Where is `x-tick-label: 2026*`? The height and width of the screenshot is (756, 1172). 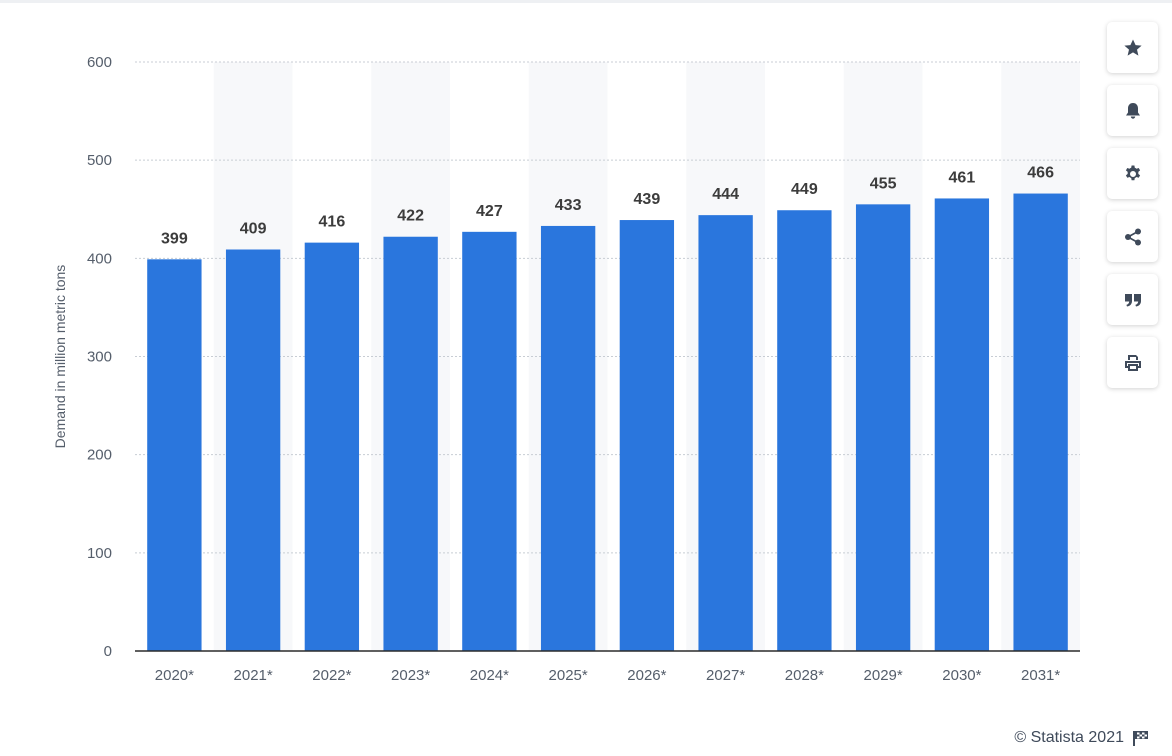 x-tick-label: 2026* is located at coordinates (646, 675).